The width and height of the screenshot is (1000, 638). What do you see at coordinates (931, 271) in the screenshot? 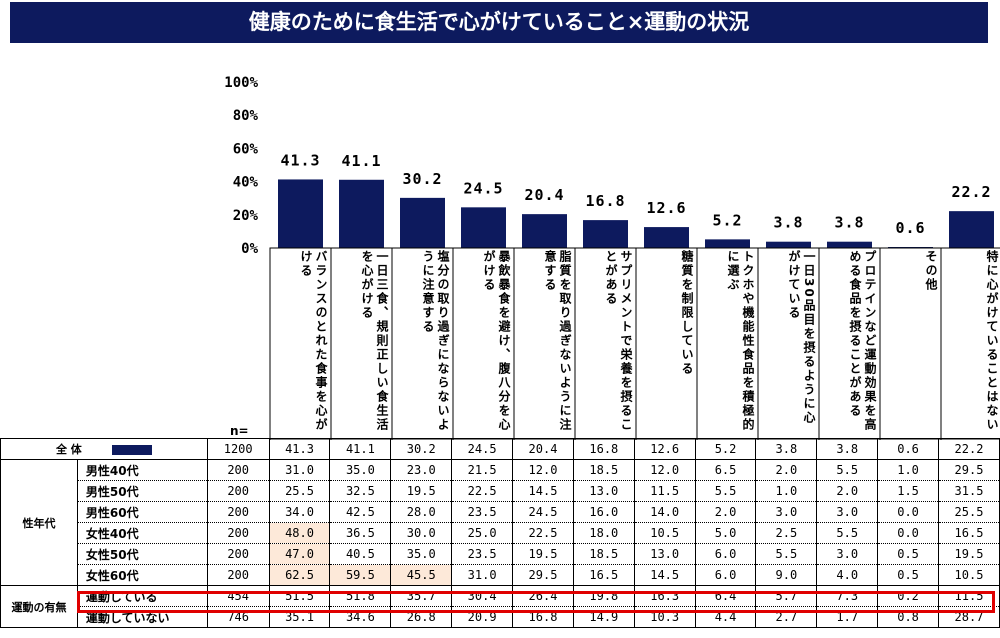
I see `category-label: その他` at bounding box center [931, 271].